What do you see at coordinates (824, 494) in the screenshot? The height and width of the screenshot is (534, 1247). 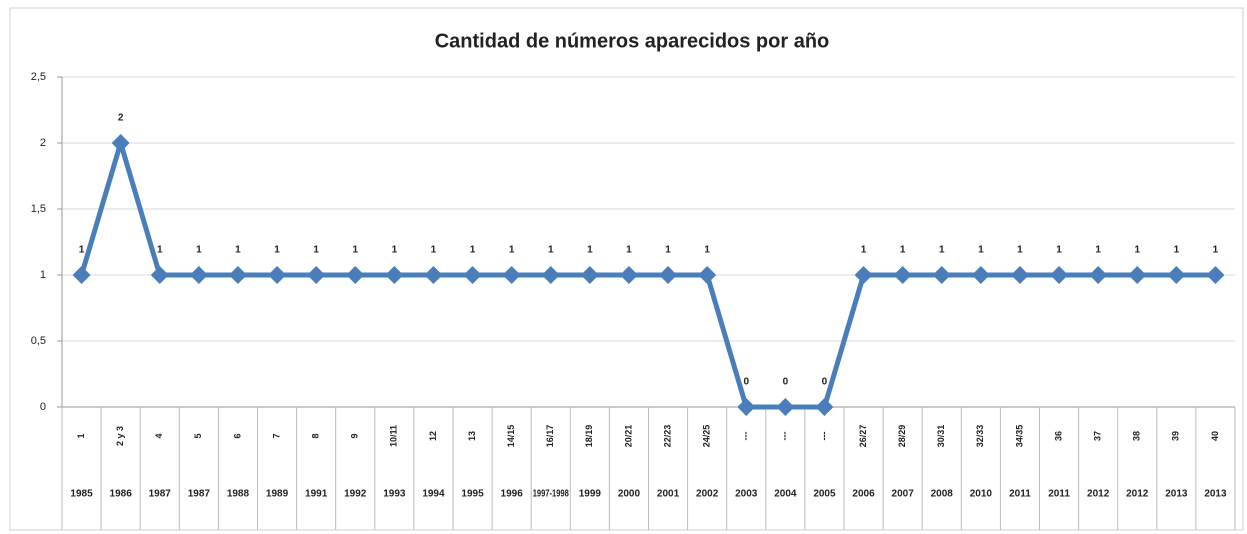 I see `x-group-label: 2005` at bounding box center [824, 494].